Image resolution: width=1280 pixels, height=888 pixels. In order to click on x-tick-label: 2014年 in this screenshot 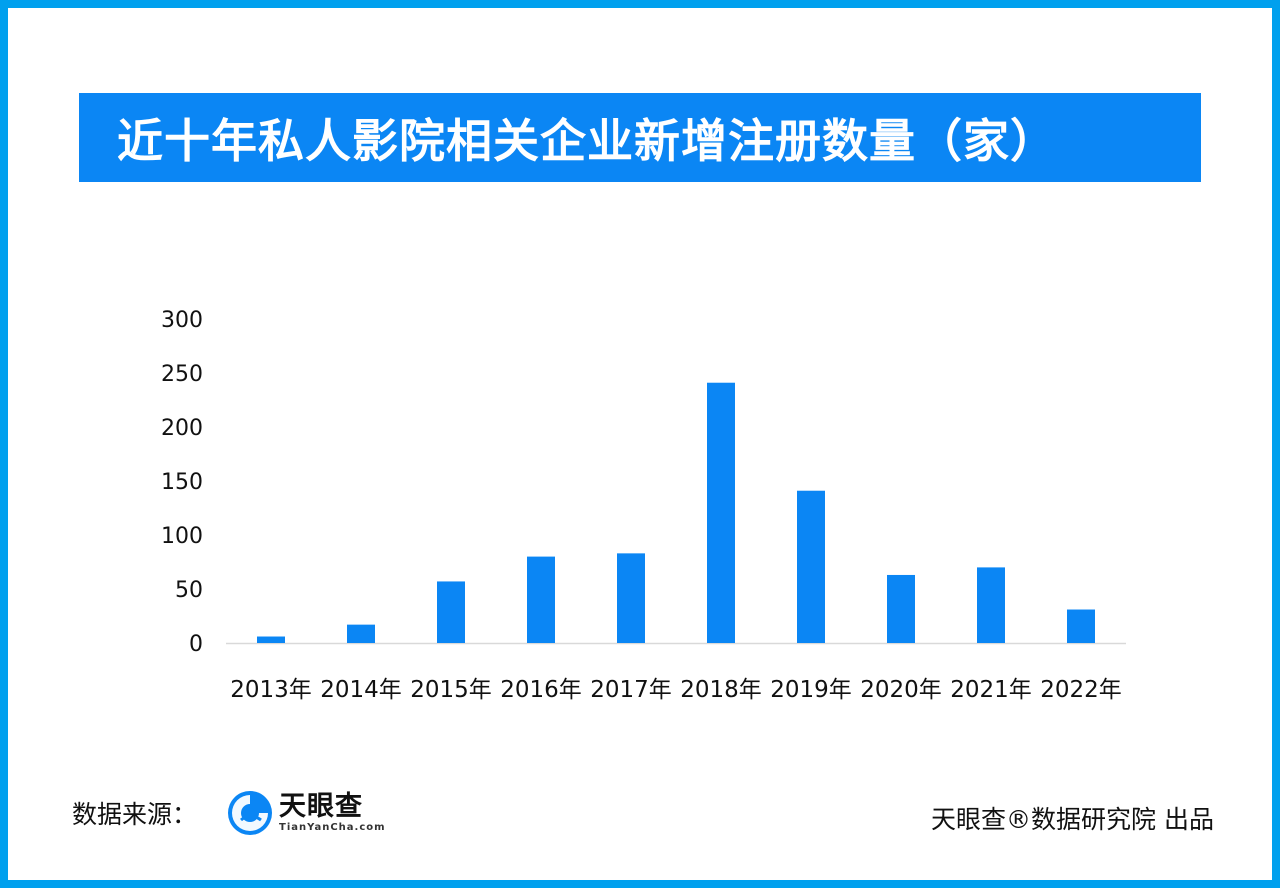, I will do `click(361, 690)`.